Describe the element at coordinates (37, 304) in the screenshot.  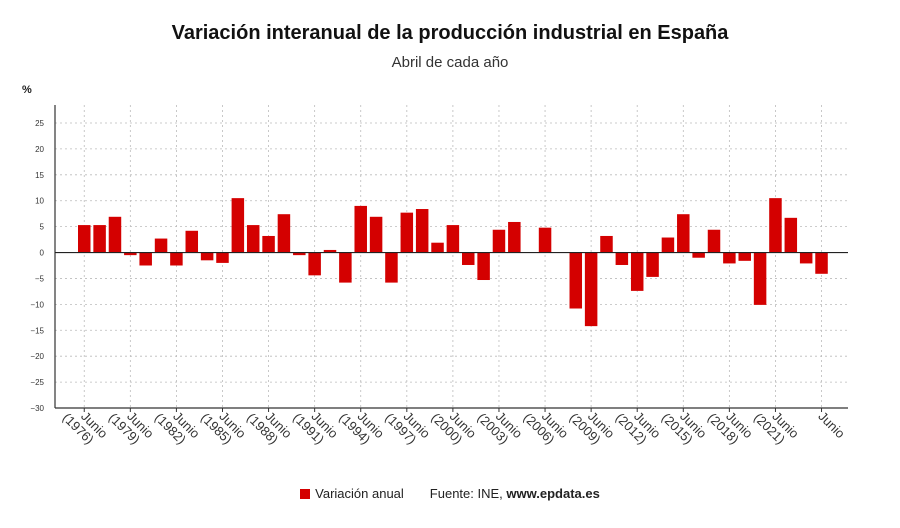
I see `y-tick-label: −10` at that location.